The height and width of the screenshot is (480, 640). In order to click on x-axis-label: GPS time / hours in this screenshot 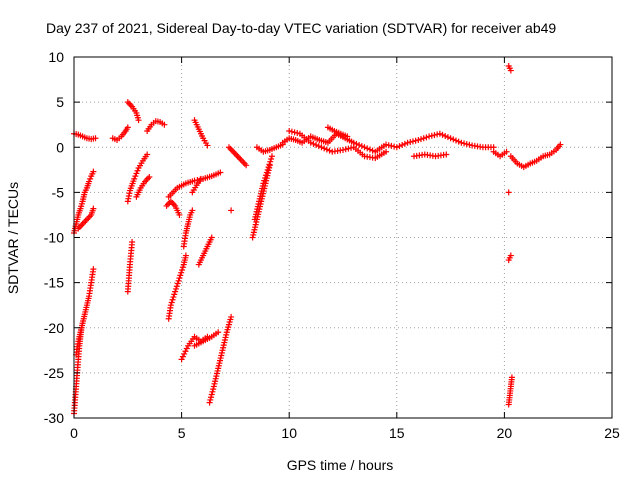, I will do `click(340, 465)`.